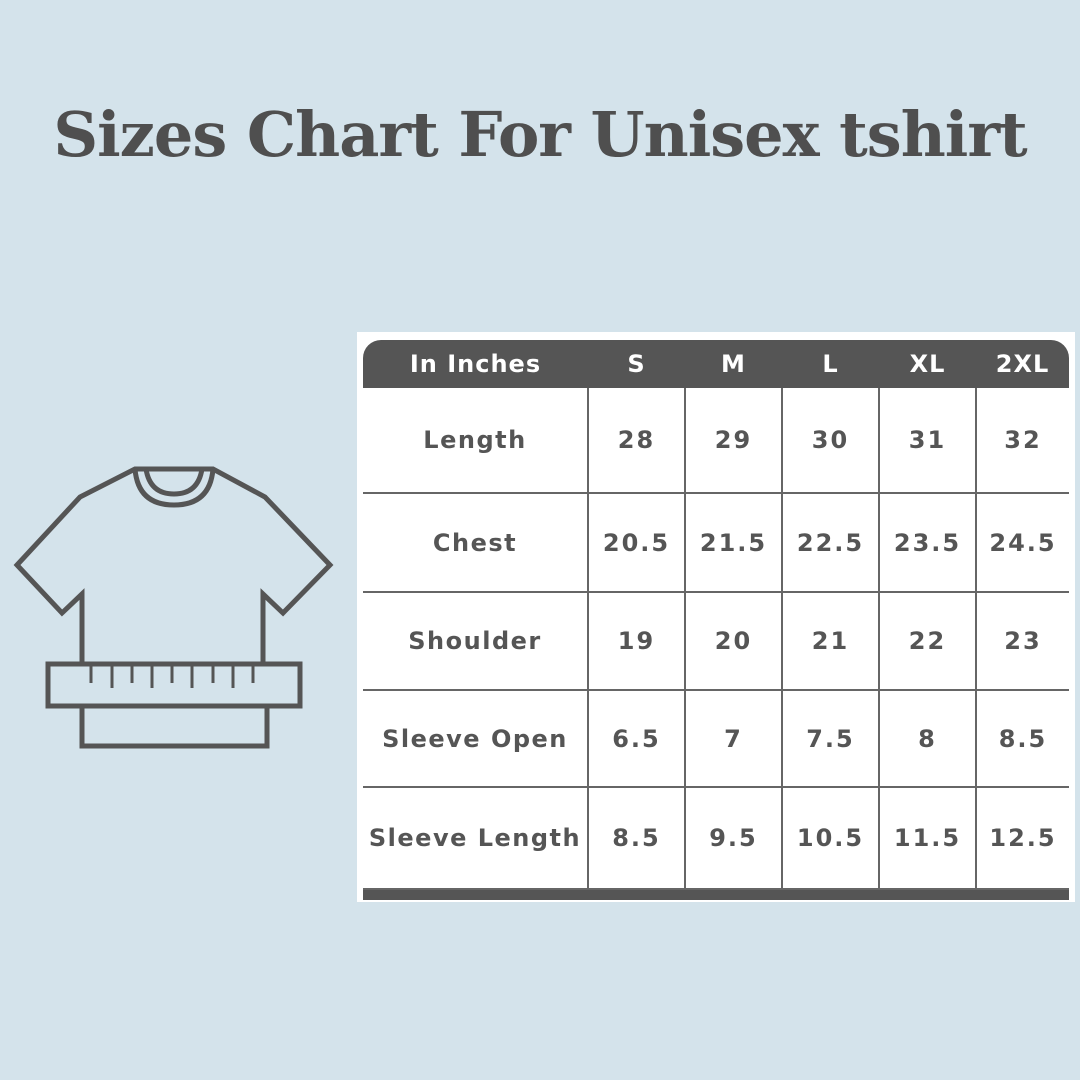 This screenshot has width=1080, height=1080. Describe the element at coordinates (927, 641) in the screenshot. I see `table-cell: 22` at that location.